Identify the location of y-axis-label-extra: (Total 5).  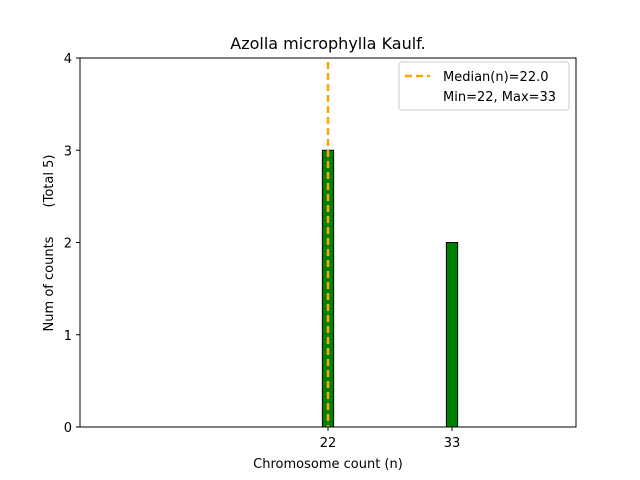
(49, 181).